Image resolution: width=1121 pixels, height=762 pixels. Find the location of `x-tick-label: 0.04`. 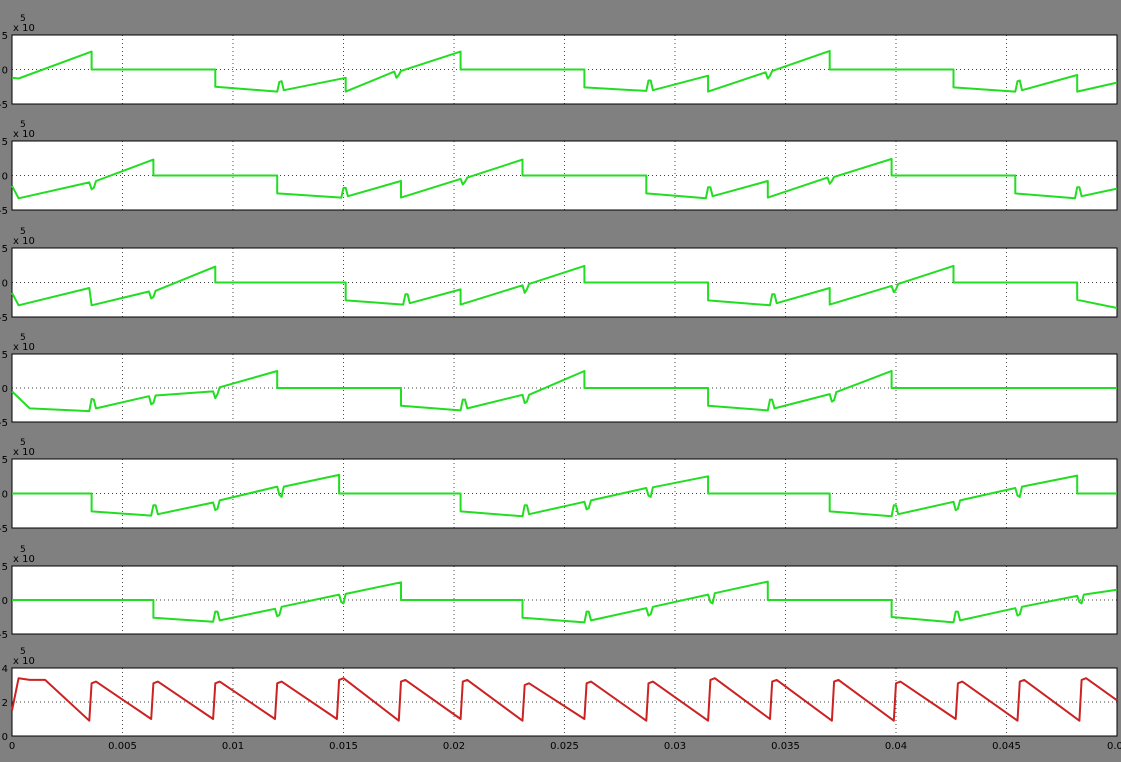

x-tick-label: 0.04 is located at coordinates (896, 746).